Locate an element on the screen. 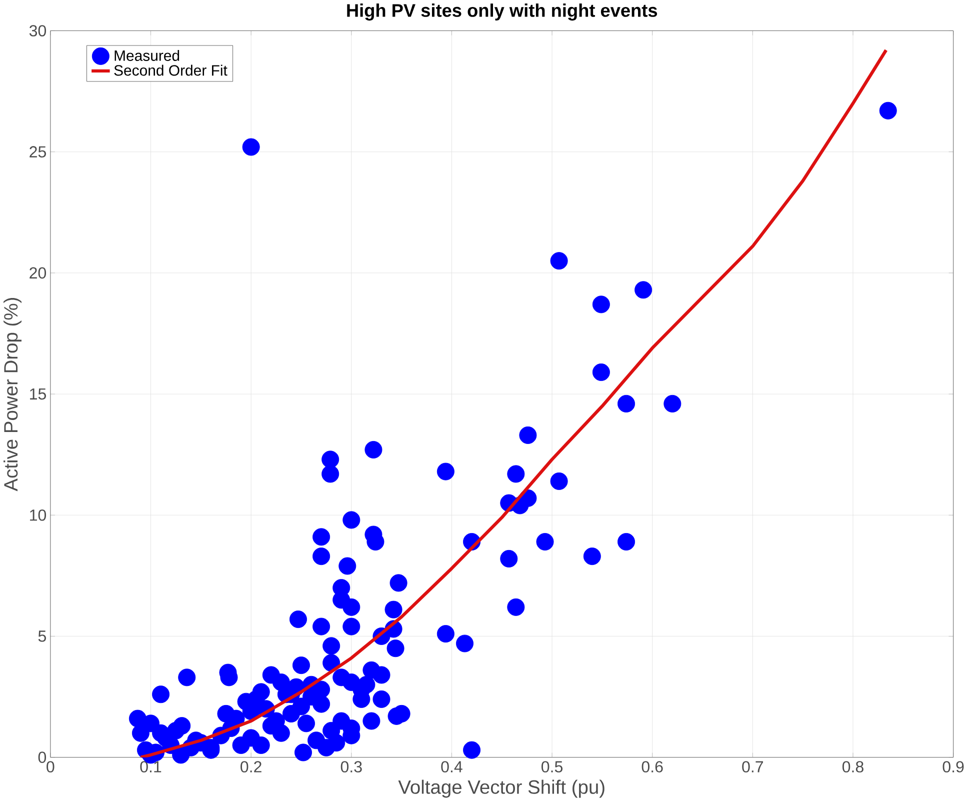 The height and width of the screenshot is (801, 968). x-tick-label: 0.9 is located at coordinates (953, 766).